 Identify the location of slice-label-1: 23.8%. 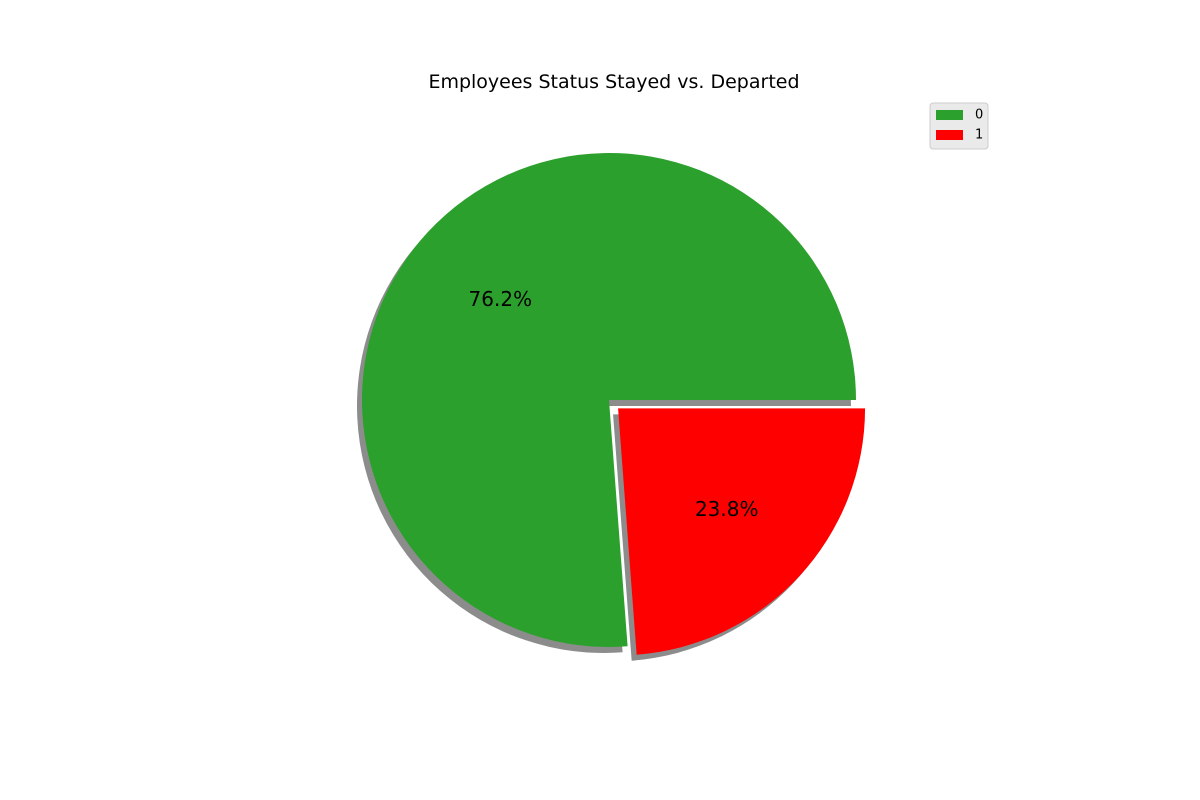
(727, 509).